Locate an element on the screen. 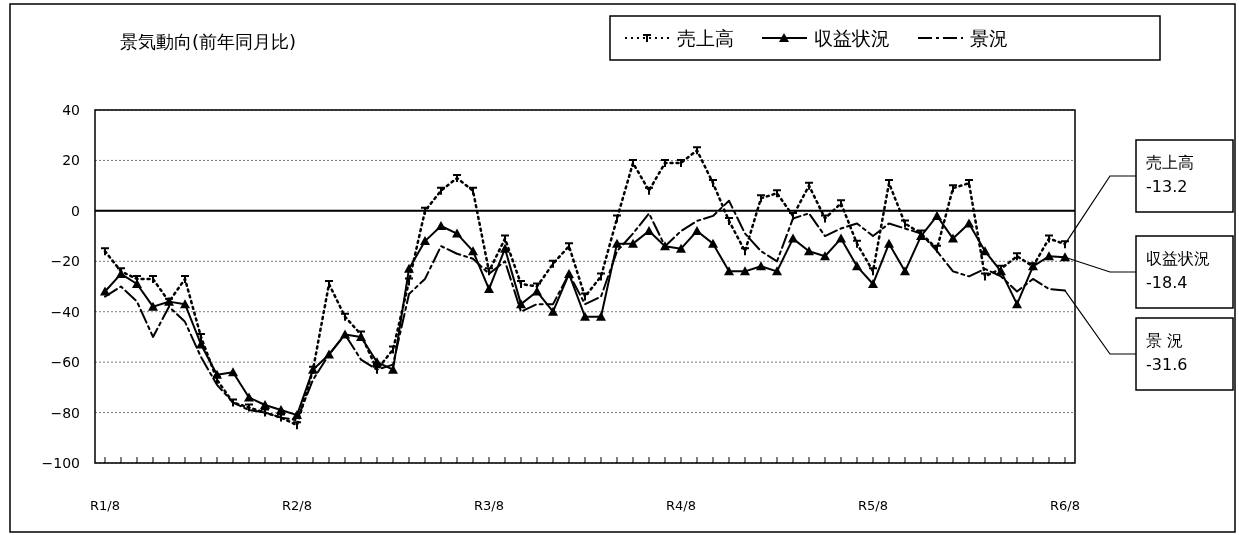 The width and height of the screenshot is (1239, 535). x-tick-label: R3/8 is located at coordinates (489, 505).